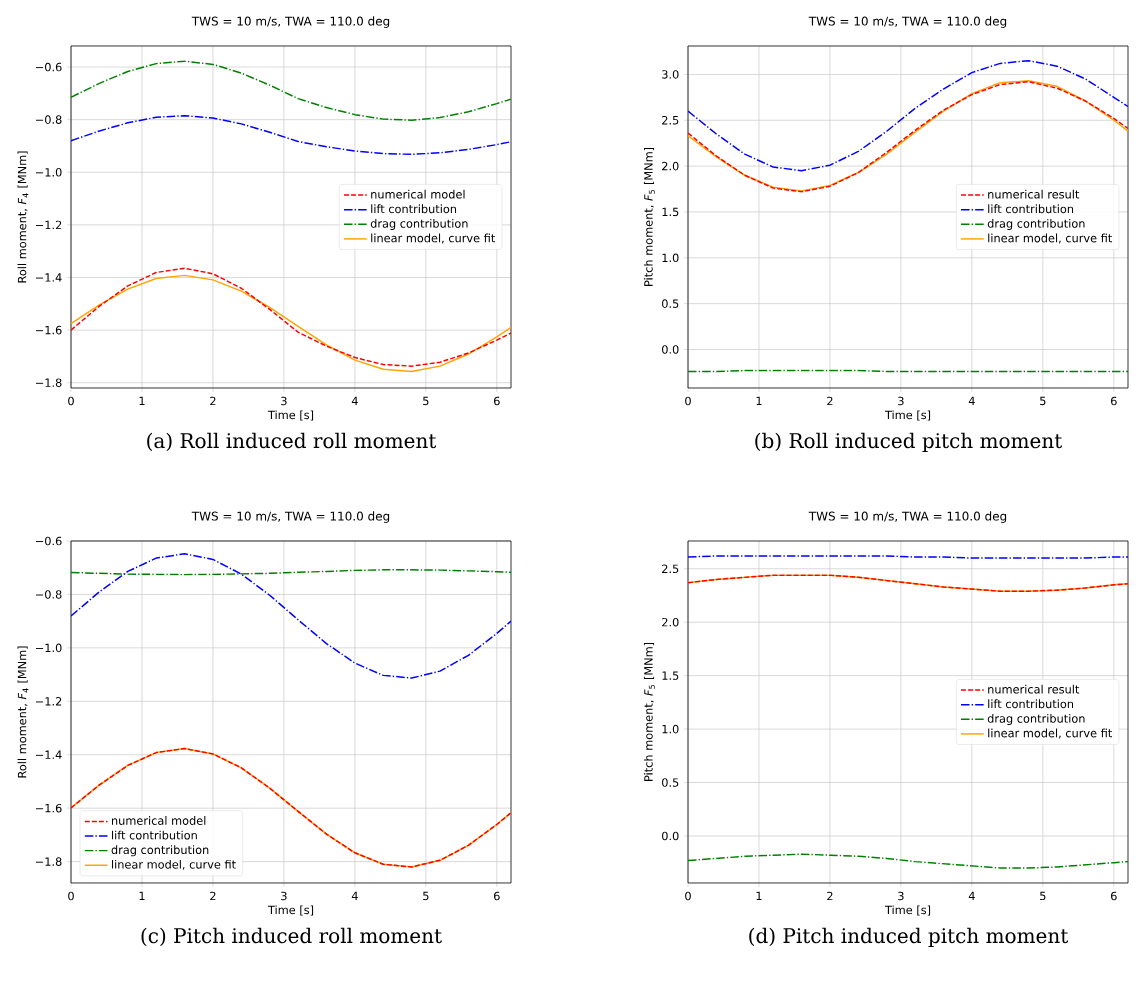 The image size is (1147, 981). I want to click on y-tick-label: 3.0, so click(670, 74).